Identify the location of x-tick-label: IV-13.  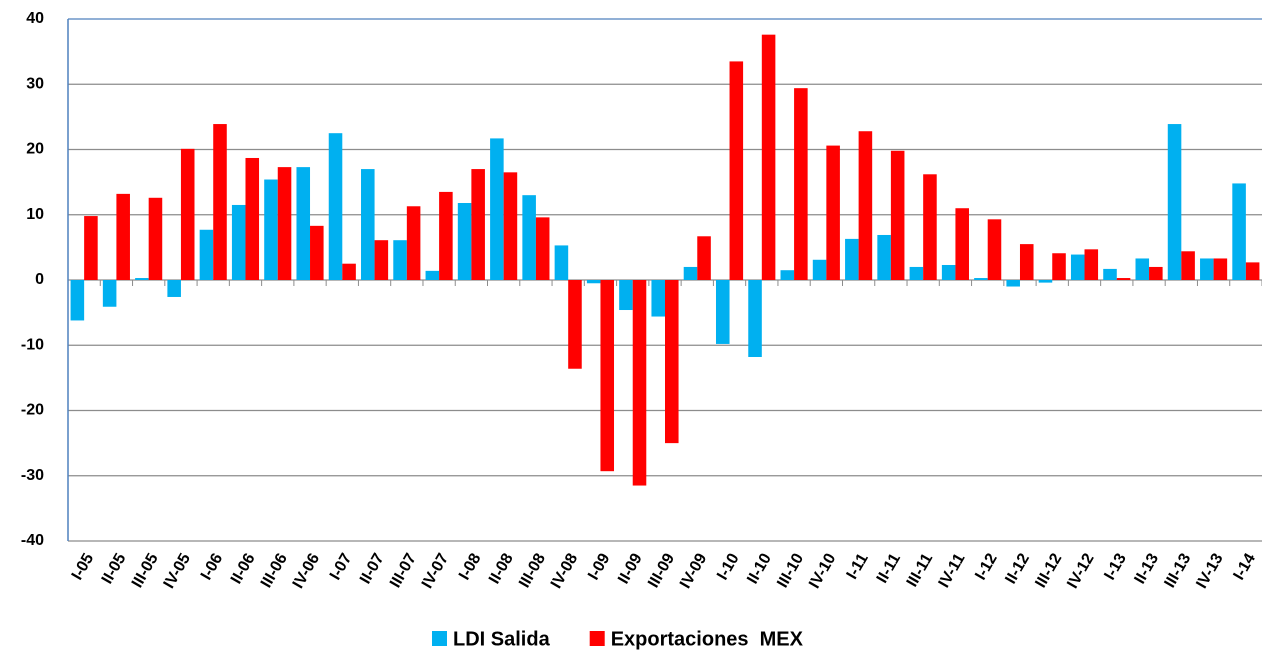
(1209, 571).